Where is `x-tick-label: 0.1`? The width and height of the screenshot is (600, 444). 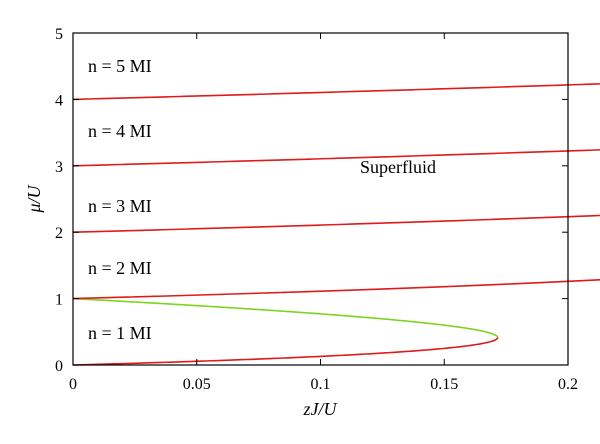
x-tick-label: 0.1 is located at coordinates (321, 384).